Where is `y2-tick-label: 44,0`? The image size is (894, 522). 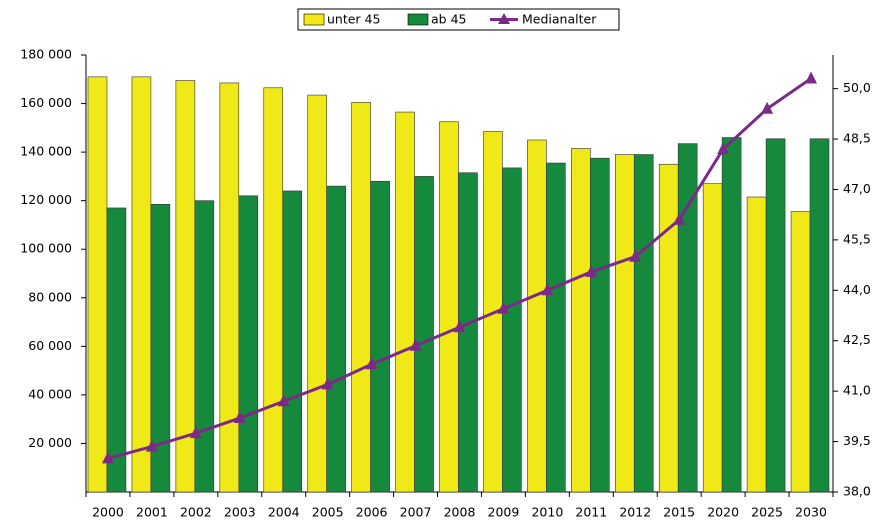
y2-tick-label: 44,0 is located at coordinates (857, 289).